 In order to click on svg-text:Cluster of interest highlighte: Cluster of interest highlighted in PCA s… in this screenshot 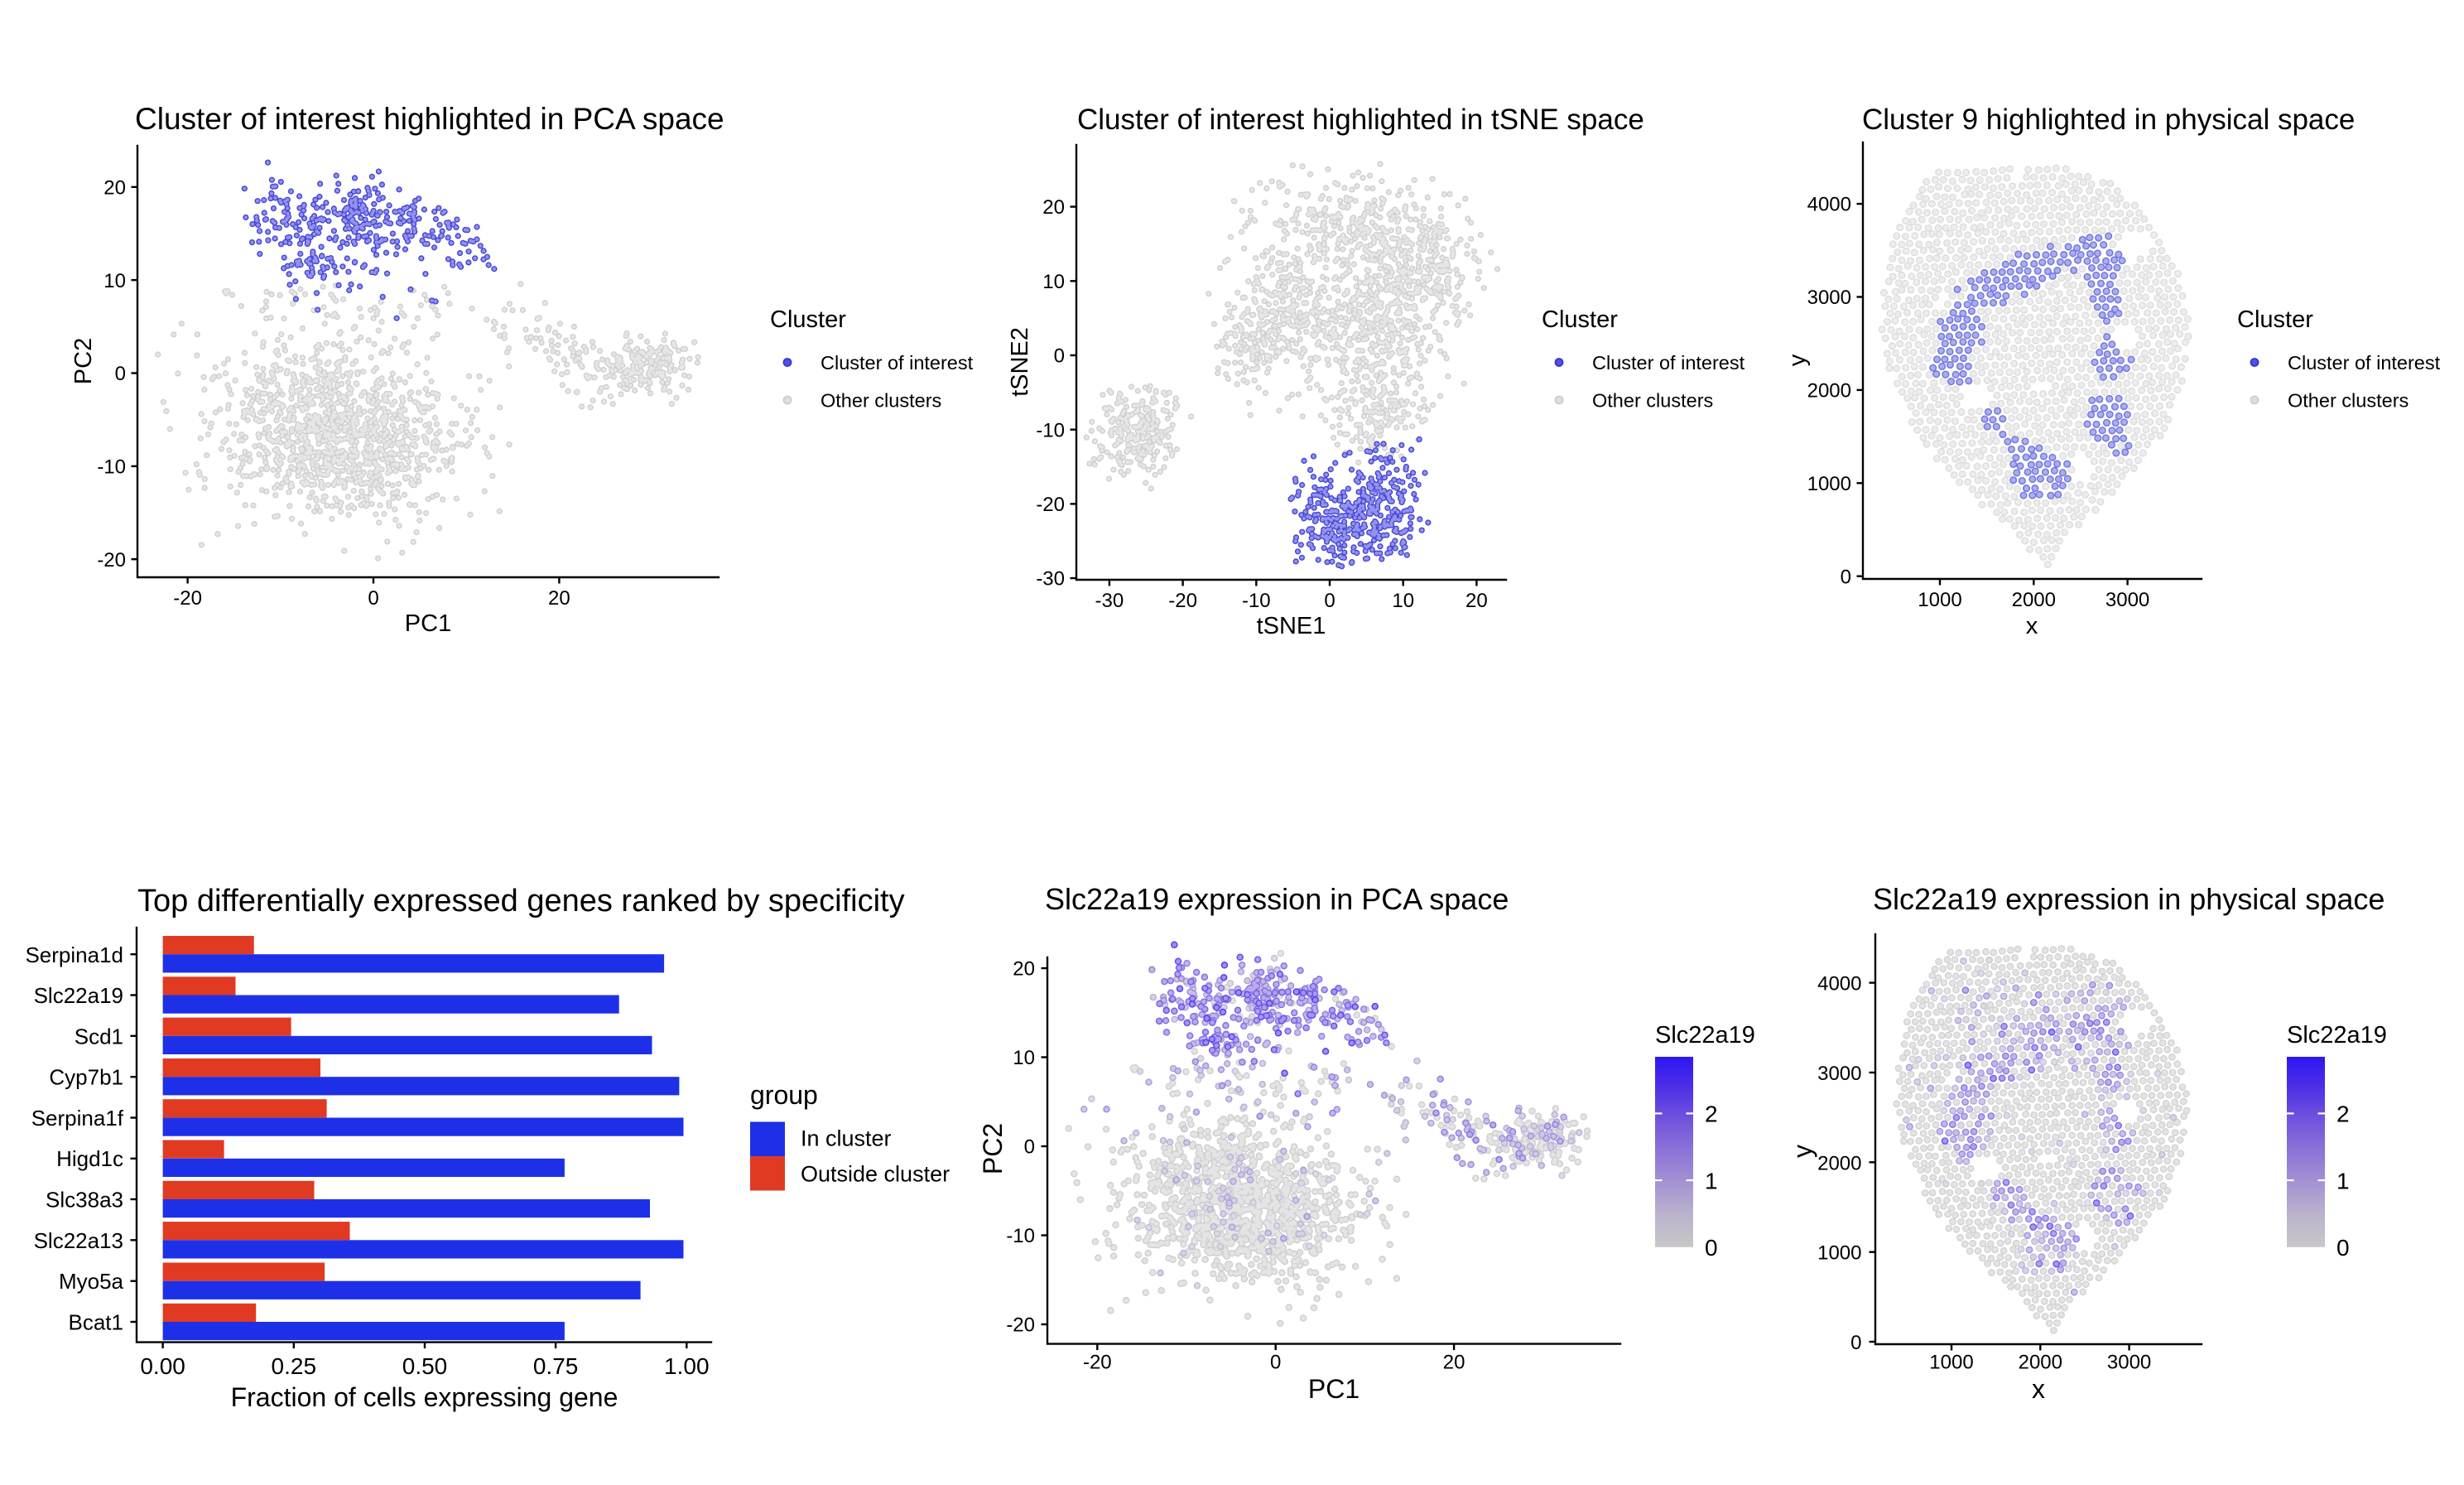, I will do `click(430, 119)`.